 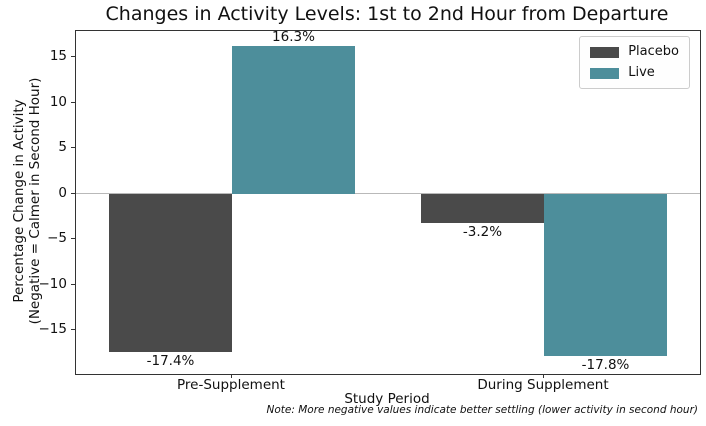 I want to click on legend-swatch-placebo, so click(x=605, y=52).